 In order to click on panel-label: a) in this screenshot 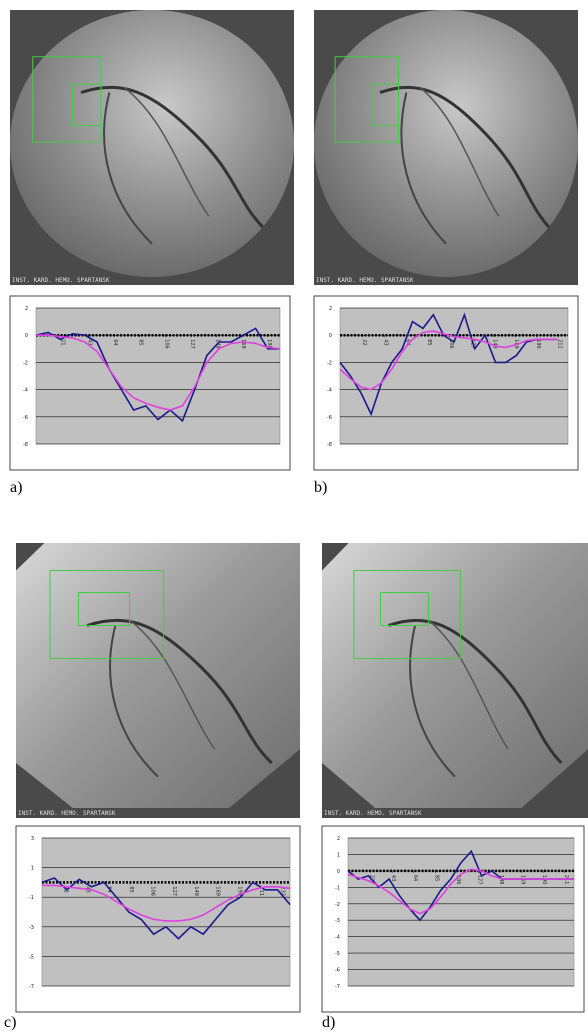, I will do `click(16, 487)`.